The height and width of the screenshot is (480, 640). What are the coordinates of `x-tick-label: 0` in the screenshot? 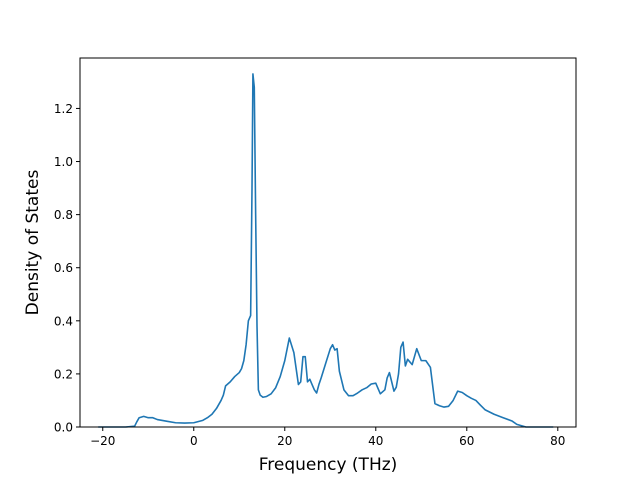 It's located at (194, 441).